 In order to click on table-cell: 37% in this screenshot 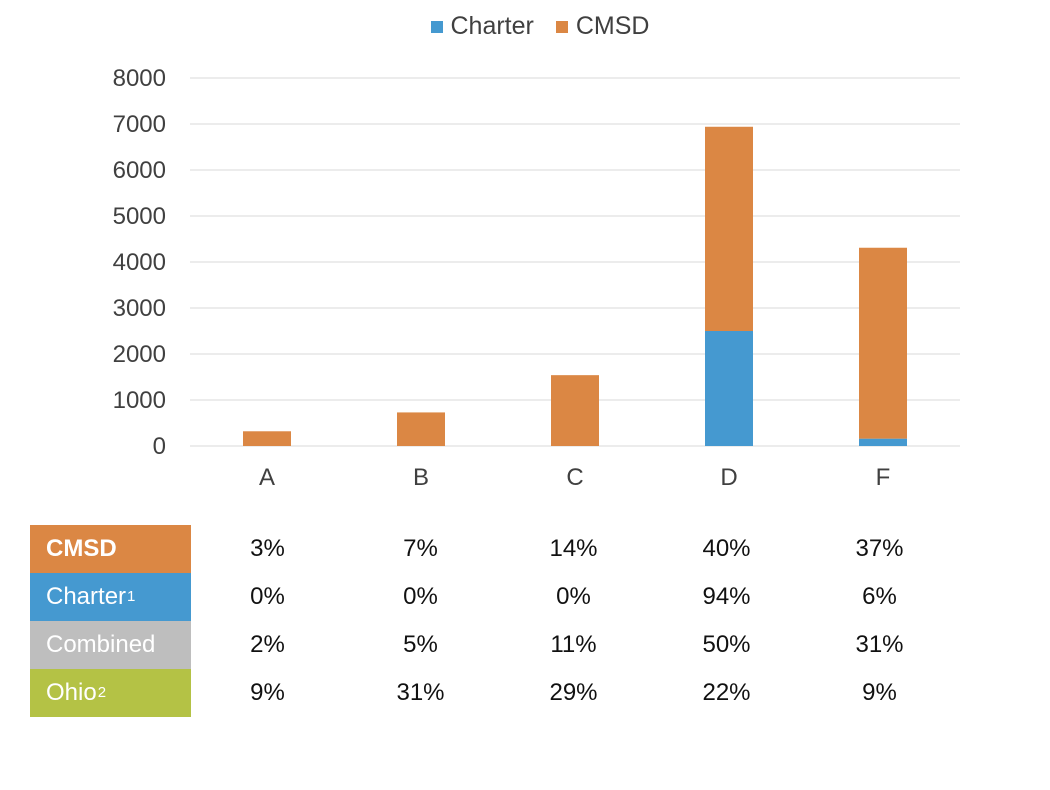, I will do `click(879, 548)`.